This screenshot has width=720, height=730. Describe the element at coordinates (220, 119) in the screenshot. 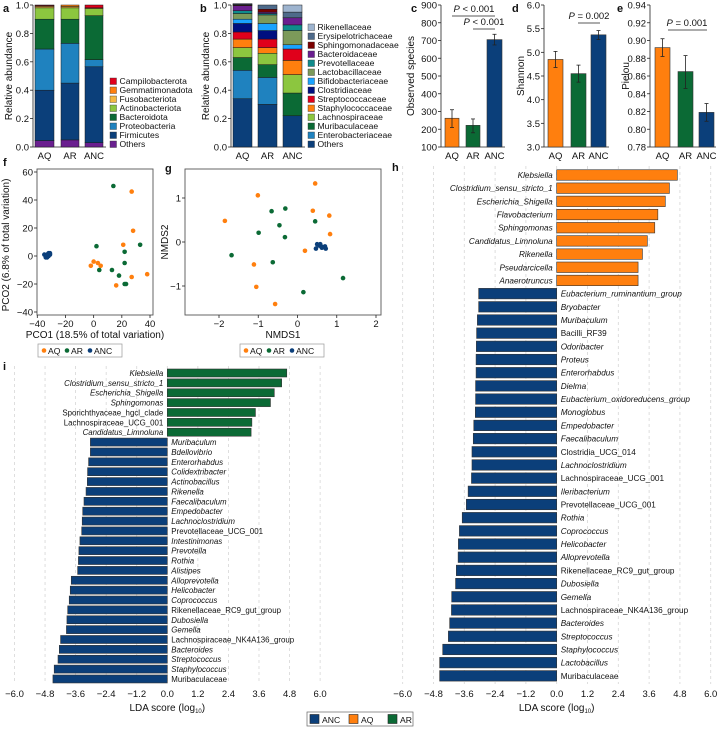

I see `y-tick-label: 0.2` at that location.